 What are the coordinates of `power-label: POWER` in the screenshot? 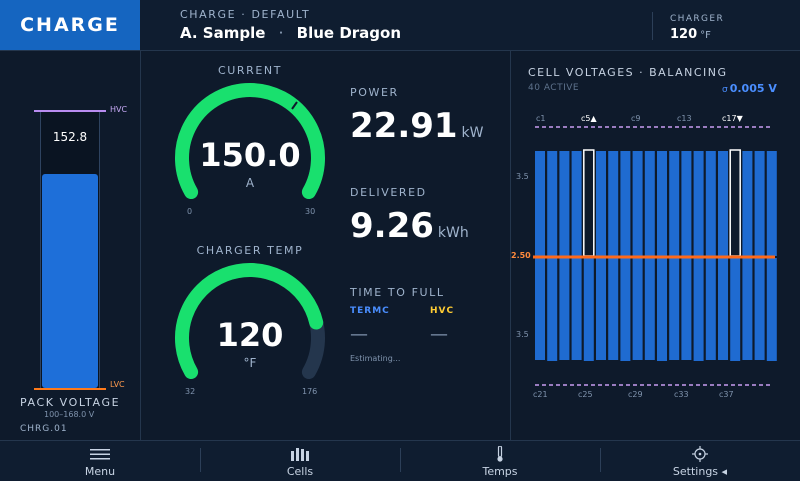 It's located at (374, 92).